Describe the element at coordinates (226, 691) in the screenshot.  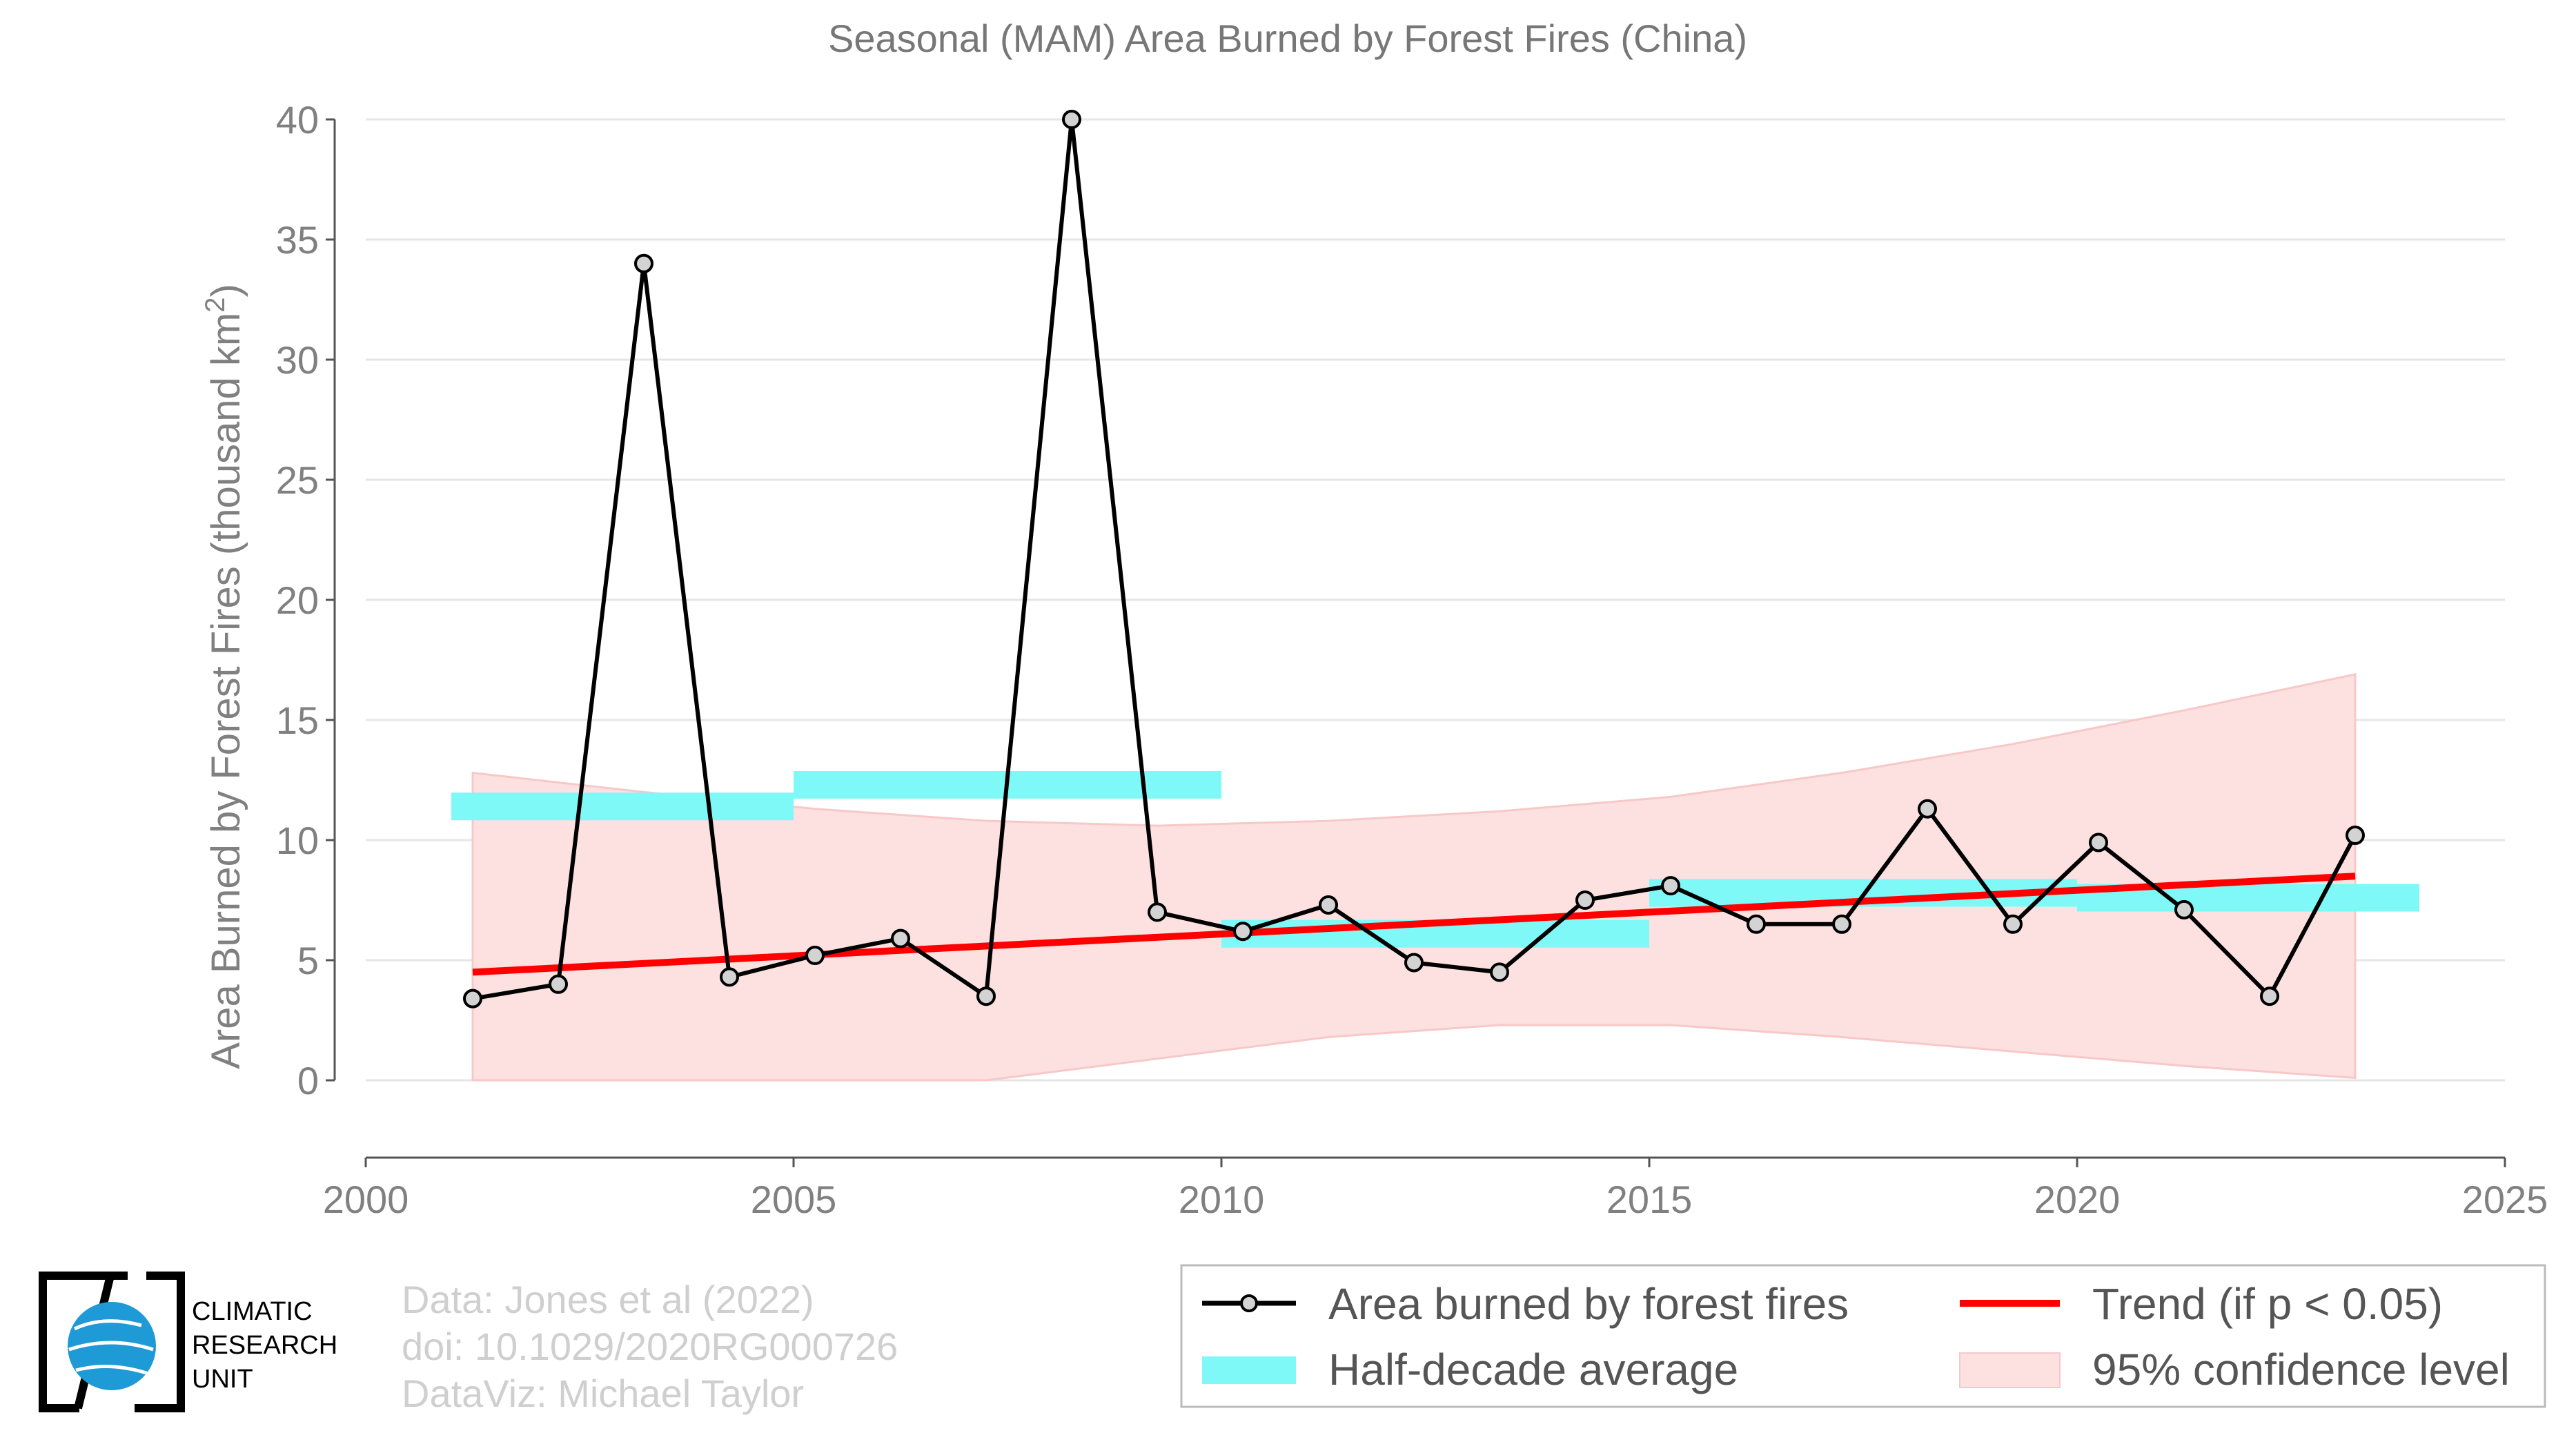
I see `y-axis-label-main: Area Burned by Forest Fires (thousand km` at that location.